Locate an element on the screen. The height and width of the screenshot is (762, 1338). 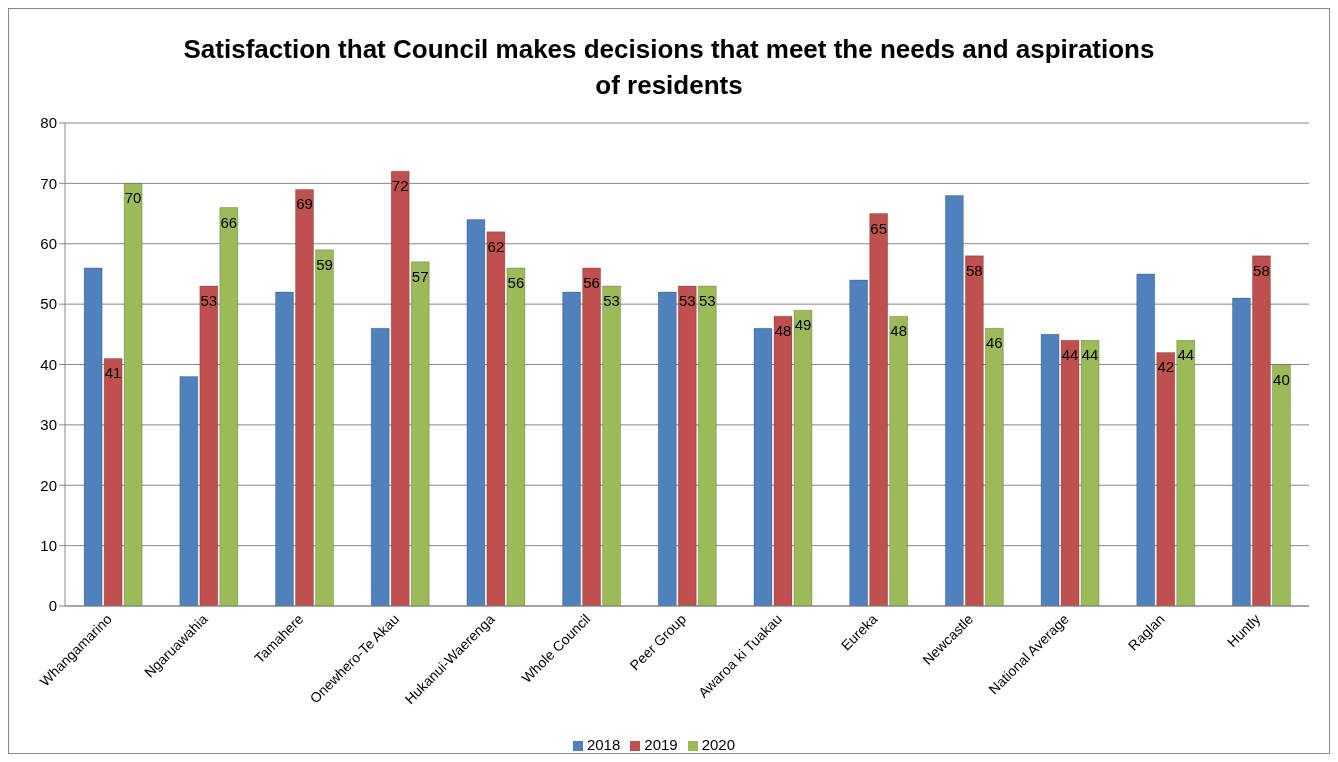
y-tick-label: 20 is located at coordinates (48, 485).